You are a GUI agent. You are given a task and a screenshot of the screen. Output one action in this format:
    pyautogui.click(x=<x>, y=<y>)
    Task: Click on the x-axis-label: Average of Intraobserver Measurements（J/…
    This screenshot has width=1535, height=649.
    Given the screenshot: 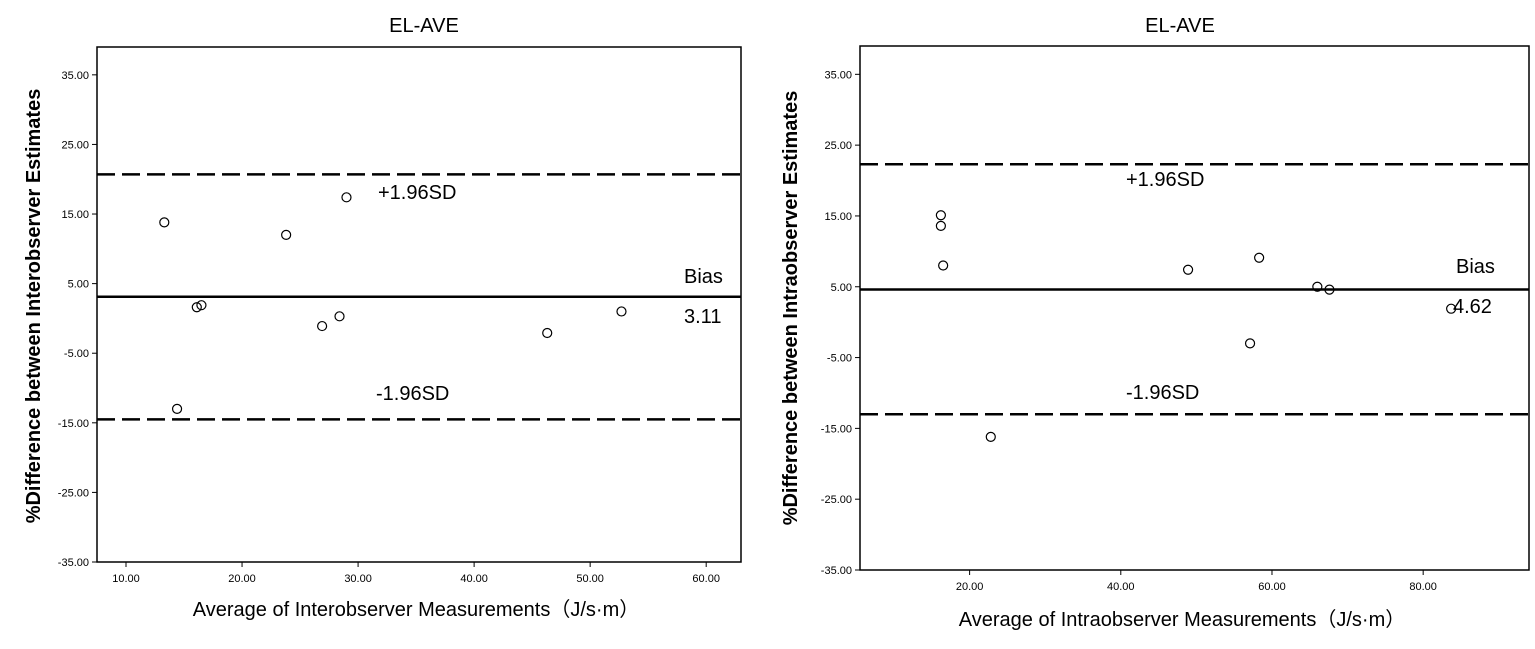 What is the action you would take?
    pyautogui.click(x=1182, y=619)
    